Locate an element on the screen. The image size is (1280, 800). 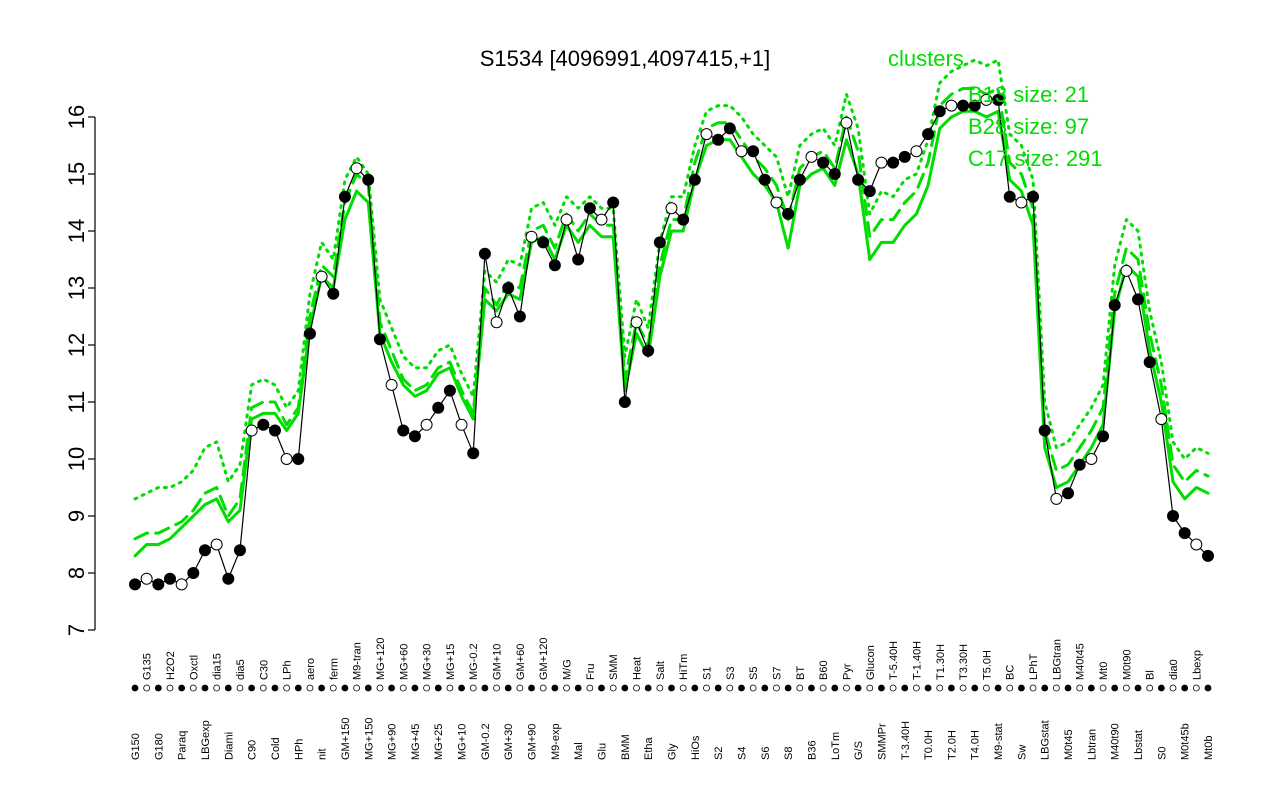
x-tick-label: G/S is located at coordinates (859, 750).